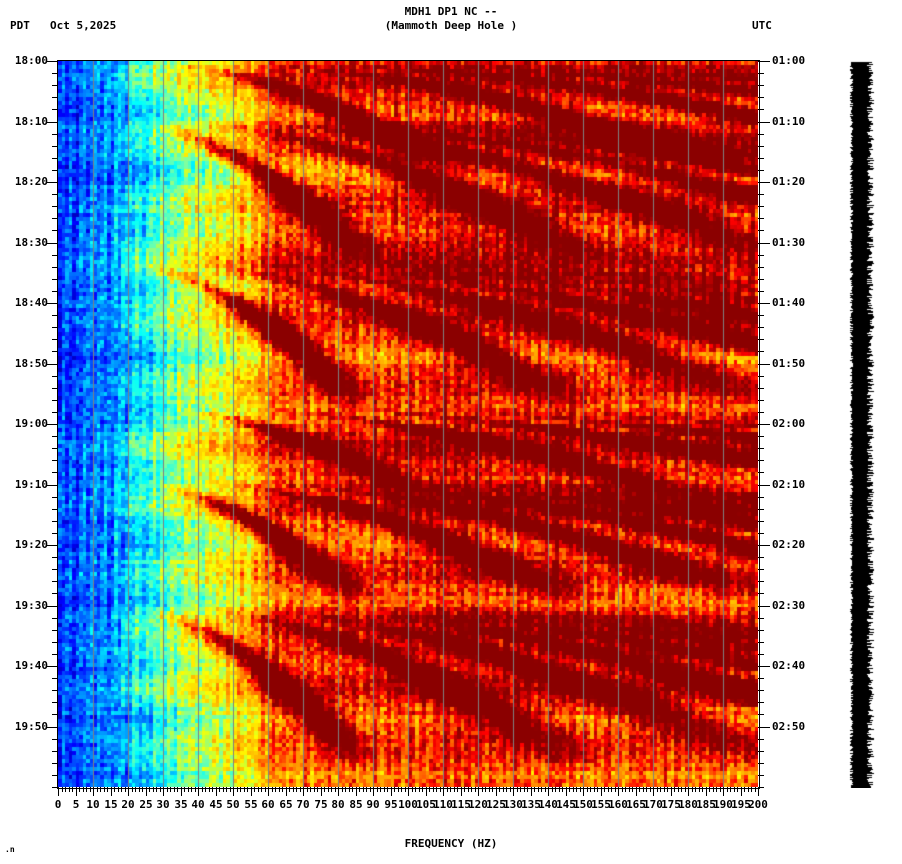  I want to click on x-label-165: 165, so click(636, 804).